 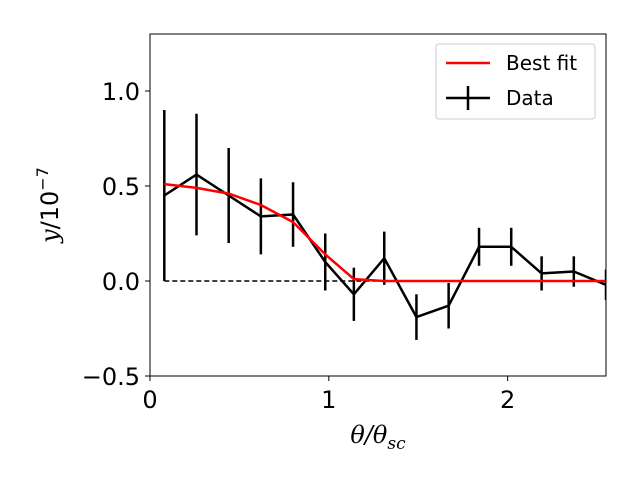 What do you see at coordinates (378, 437) in the screenshot?
I see `x-axis-label: θ/θsc` at bounding box center [378, 437].